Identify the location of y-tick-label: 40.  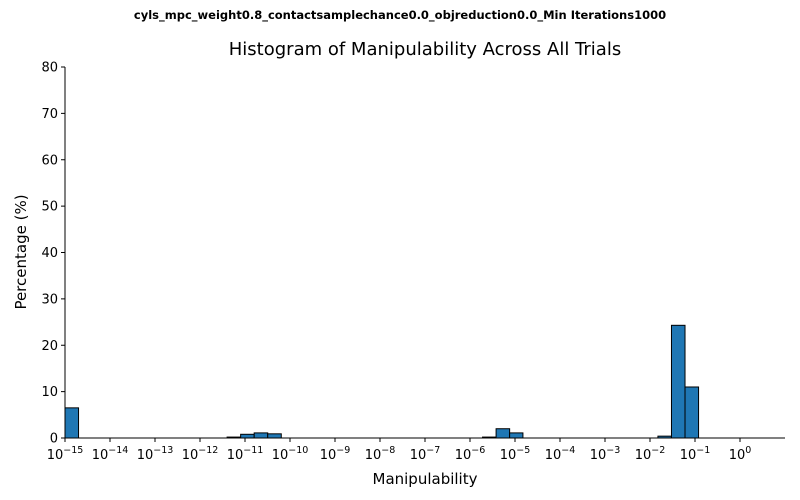
(49, 253).